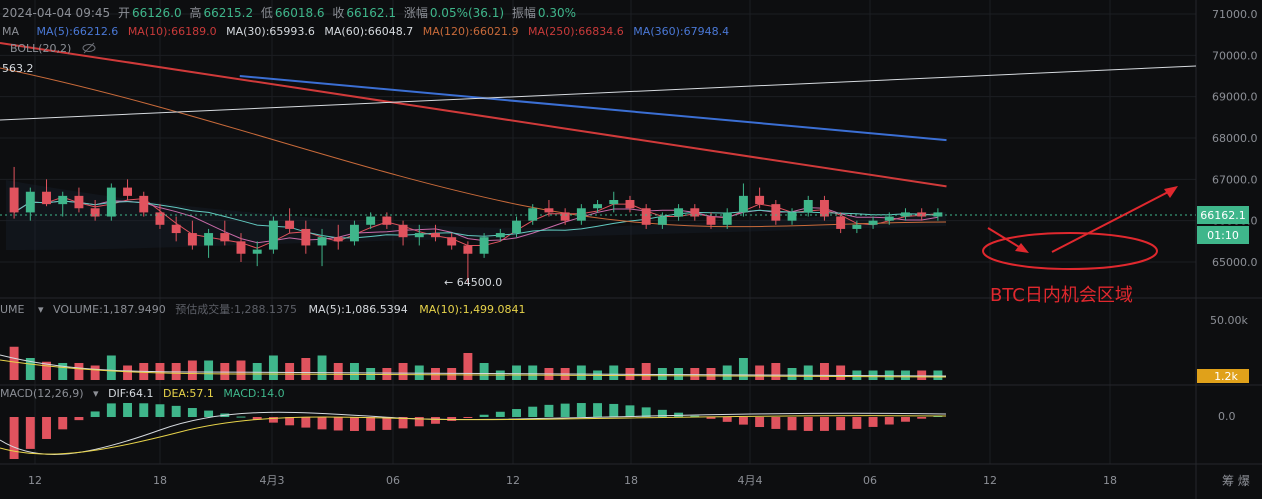  I want to click on annotation-arrowhead-down, so click(1022, 248).